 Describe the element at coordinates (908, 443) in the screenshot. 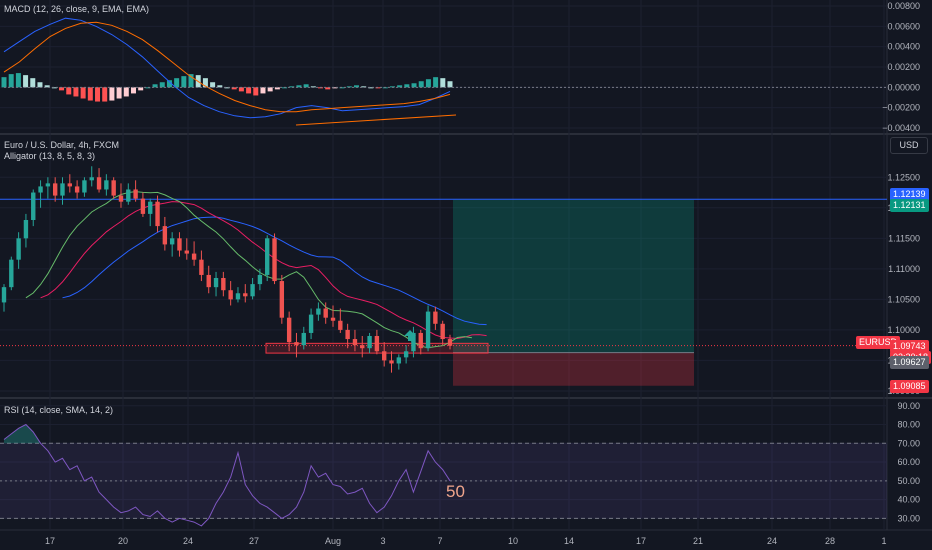

I see `rsi-y-tick-label: 70.00` at that location.